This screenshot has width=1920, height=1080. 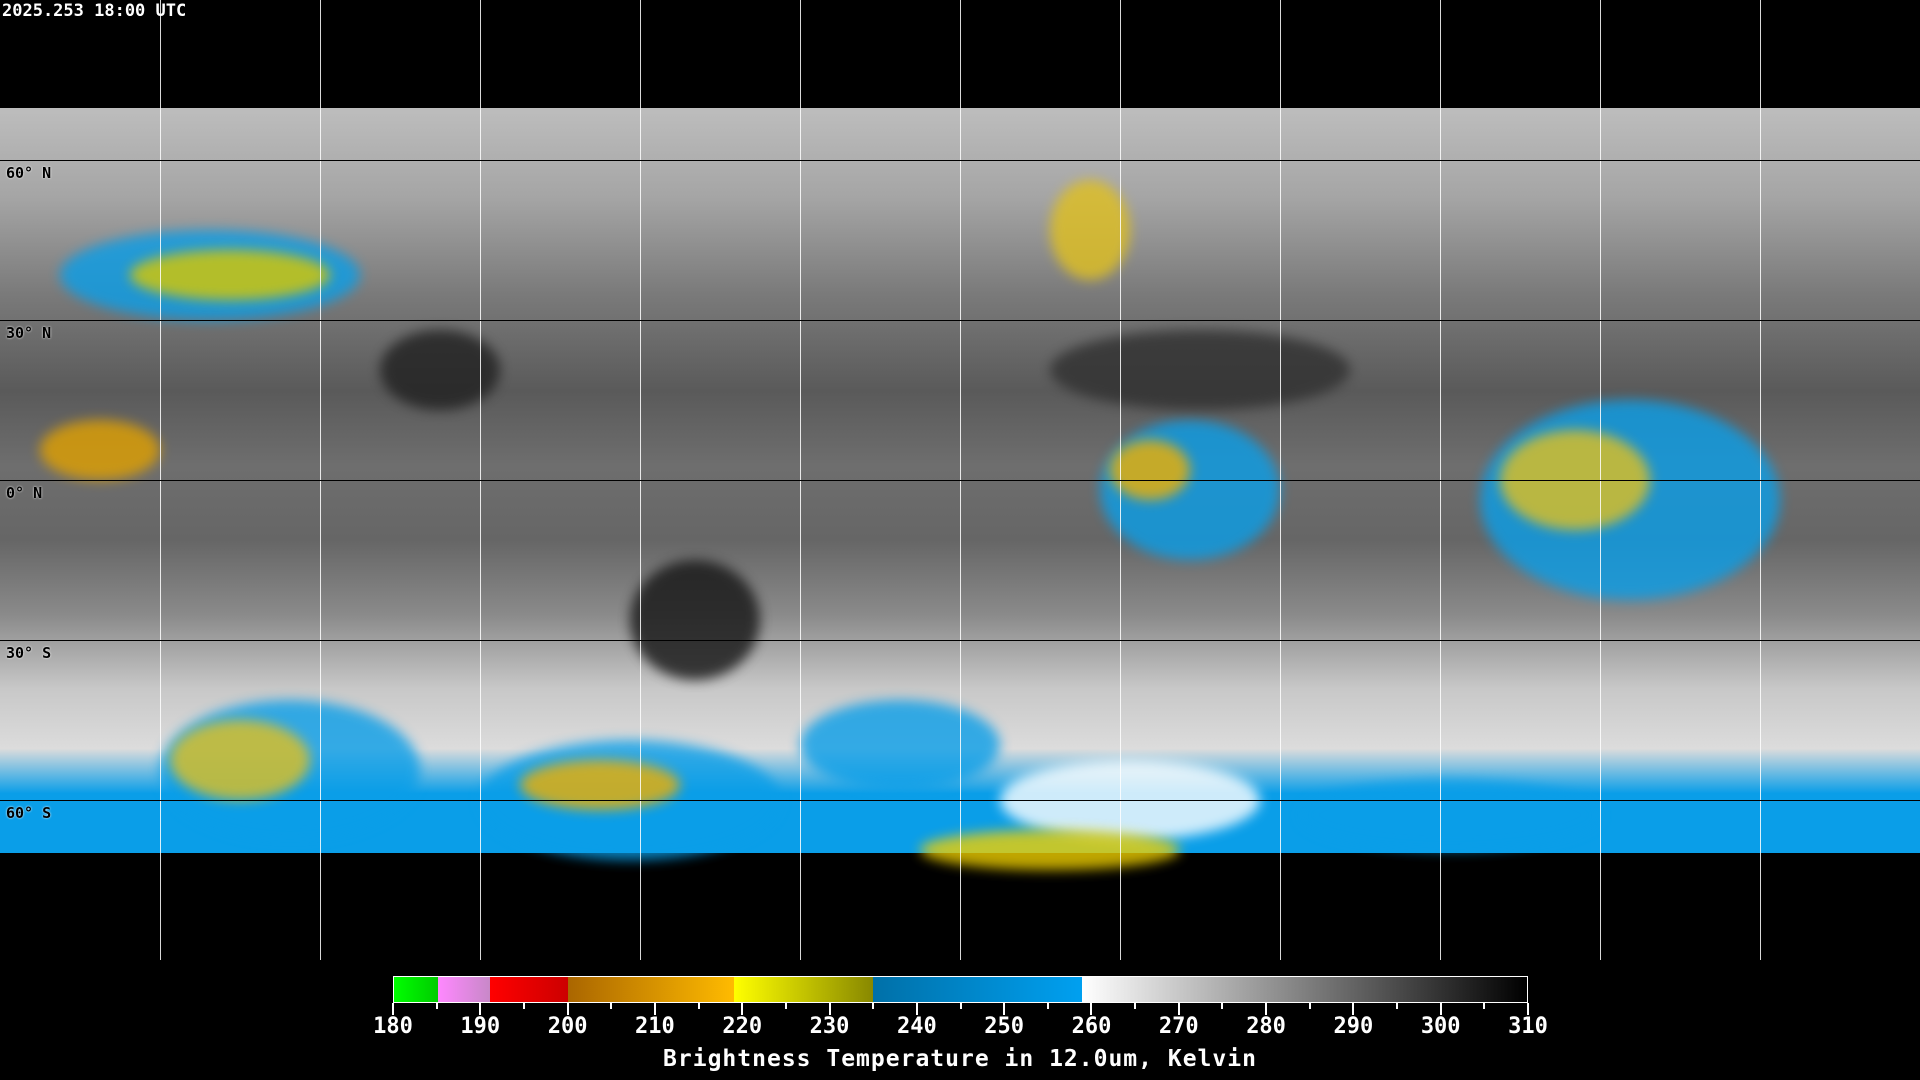 What do you see at coordinates (655, 1026) in the screenshot?
I see `colorbar-tick-label: 210` at bounding box center [655, 1026].